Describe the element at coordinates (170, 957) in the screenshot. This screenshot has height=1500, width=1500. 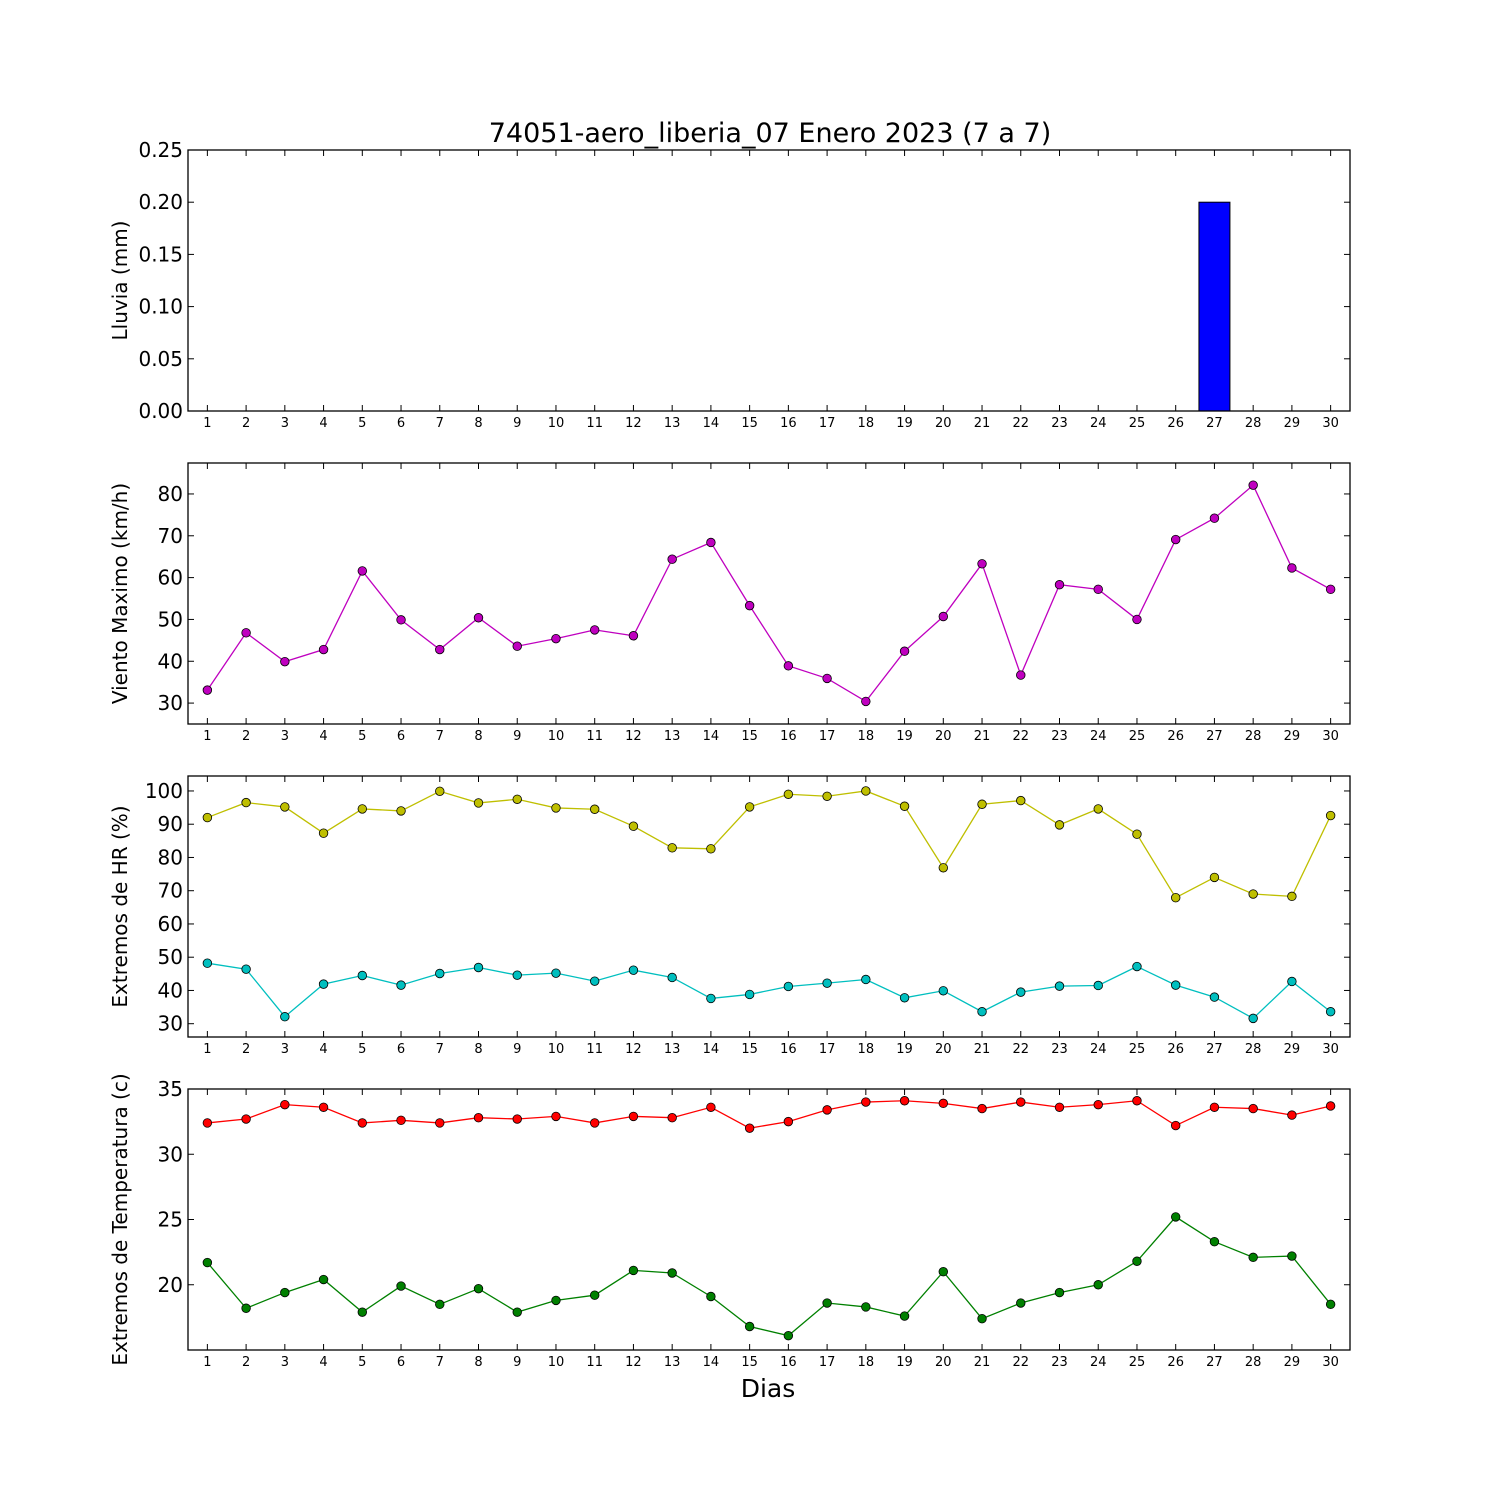
I see `y-tick-label: 50` at that location.